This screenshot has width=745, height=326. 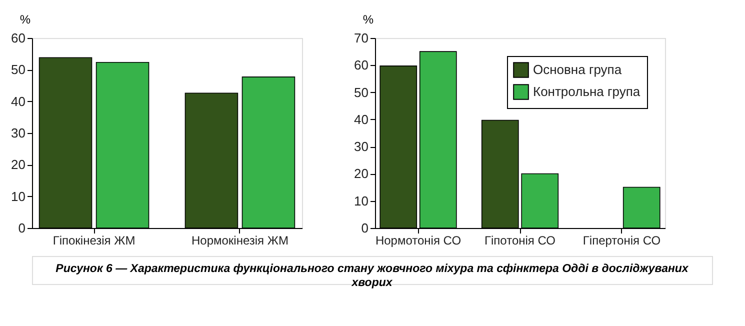 I want to click on x-tick-label: Нормокінезія ЖМ, so click(x=239, y=241).